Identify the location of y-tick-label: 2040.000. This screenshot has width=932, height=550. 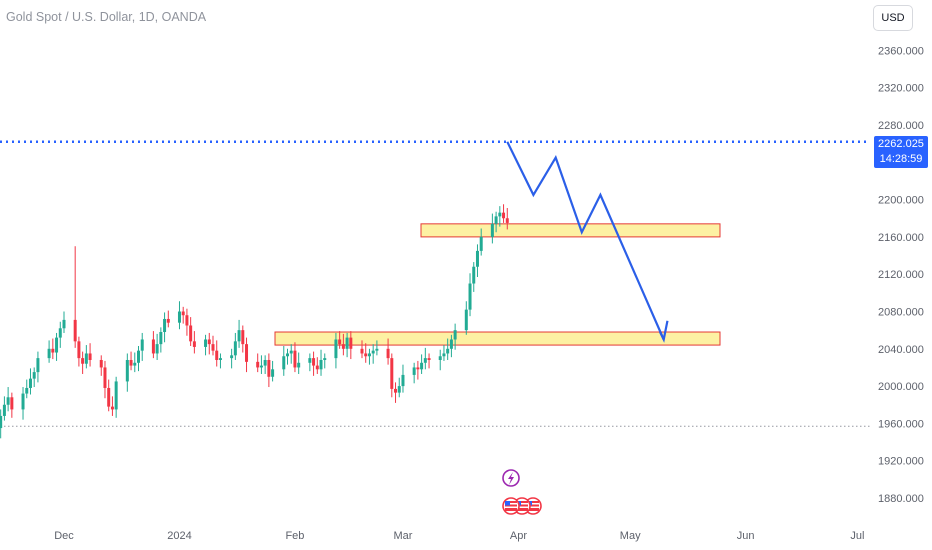
(901, 350).